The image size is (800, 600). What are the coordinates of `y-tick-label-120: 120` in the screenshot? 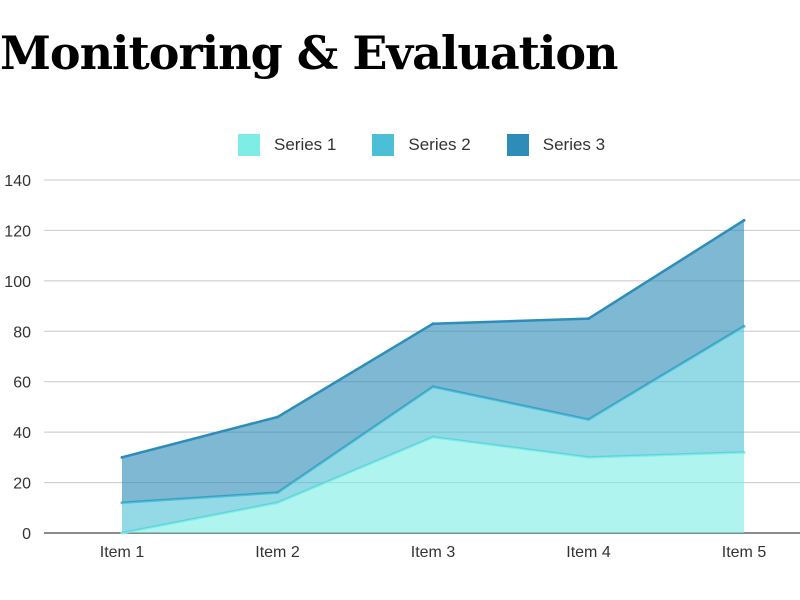 It's located at (17, 231).